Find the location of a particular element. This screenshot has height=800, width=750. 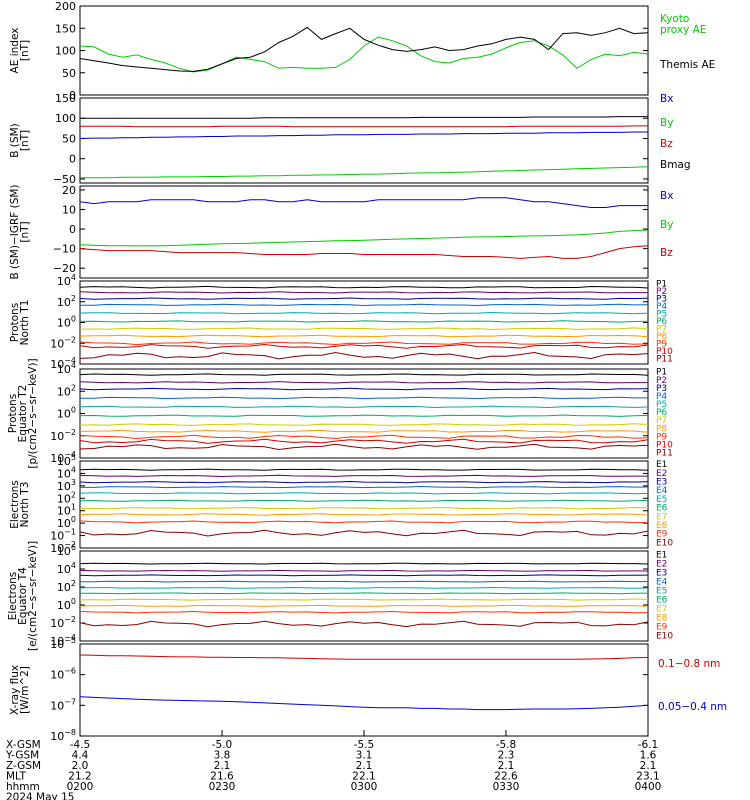

y-tick-label-pn: 10⁰ is located at coordinates (66, 322).